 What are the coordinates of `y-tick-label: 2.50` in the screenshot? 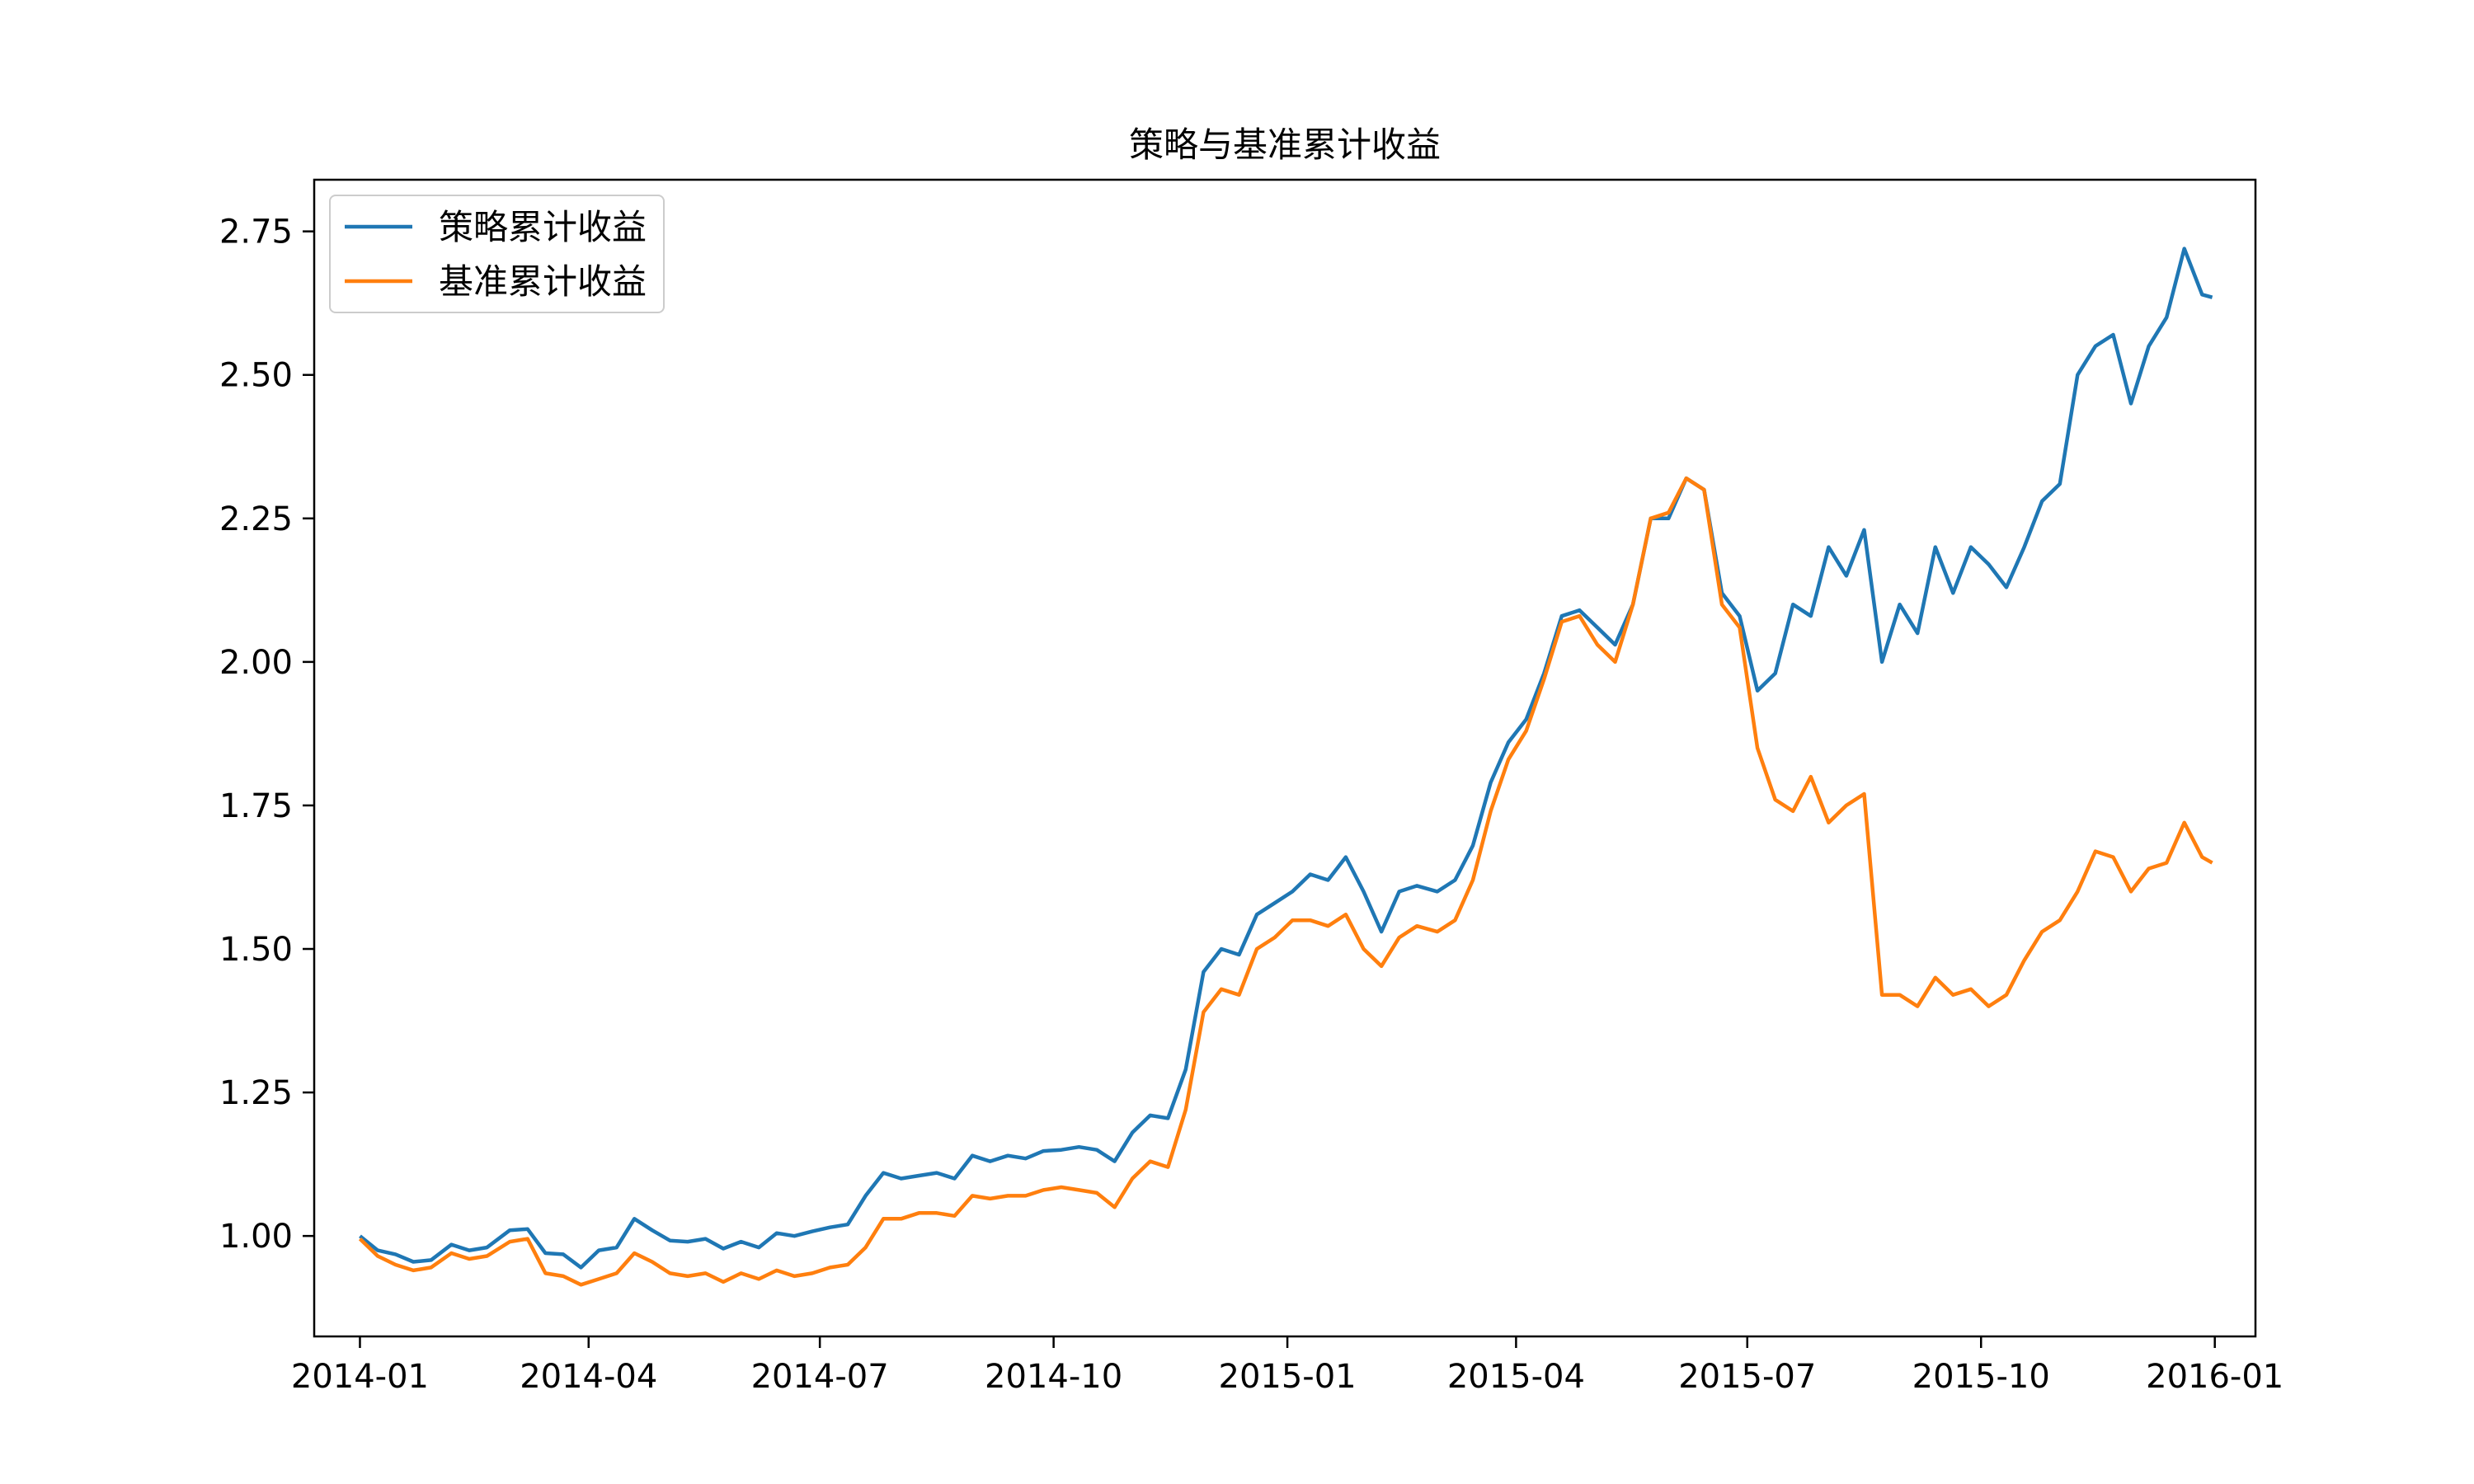 It's located at (256, 376).